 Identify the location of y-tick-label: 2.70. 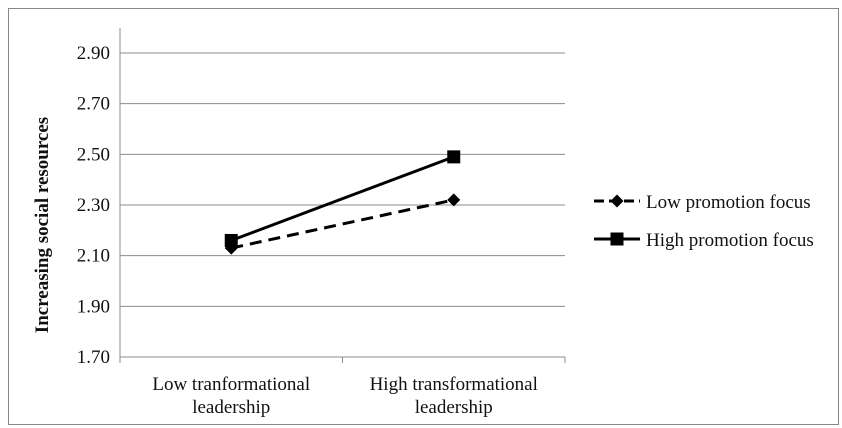
(93, 104).